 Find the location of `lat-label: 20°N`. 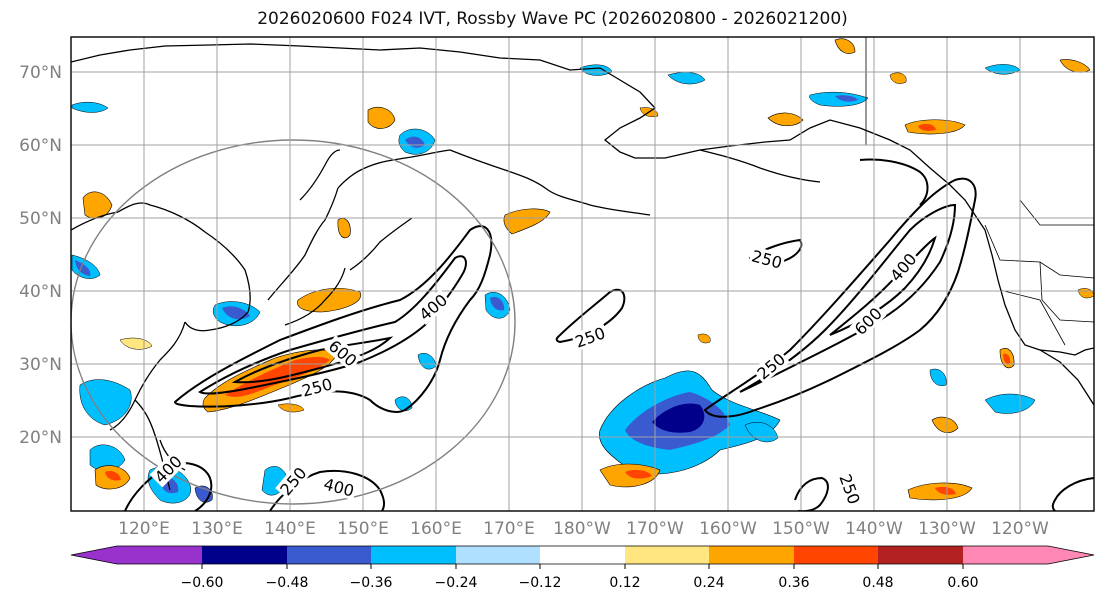

lat-label: 20°N is located at coordinates (40, 438).